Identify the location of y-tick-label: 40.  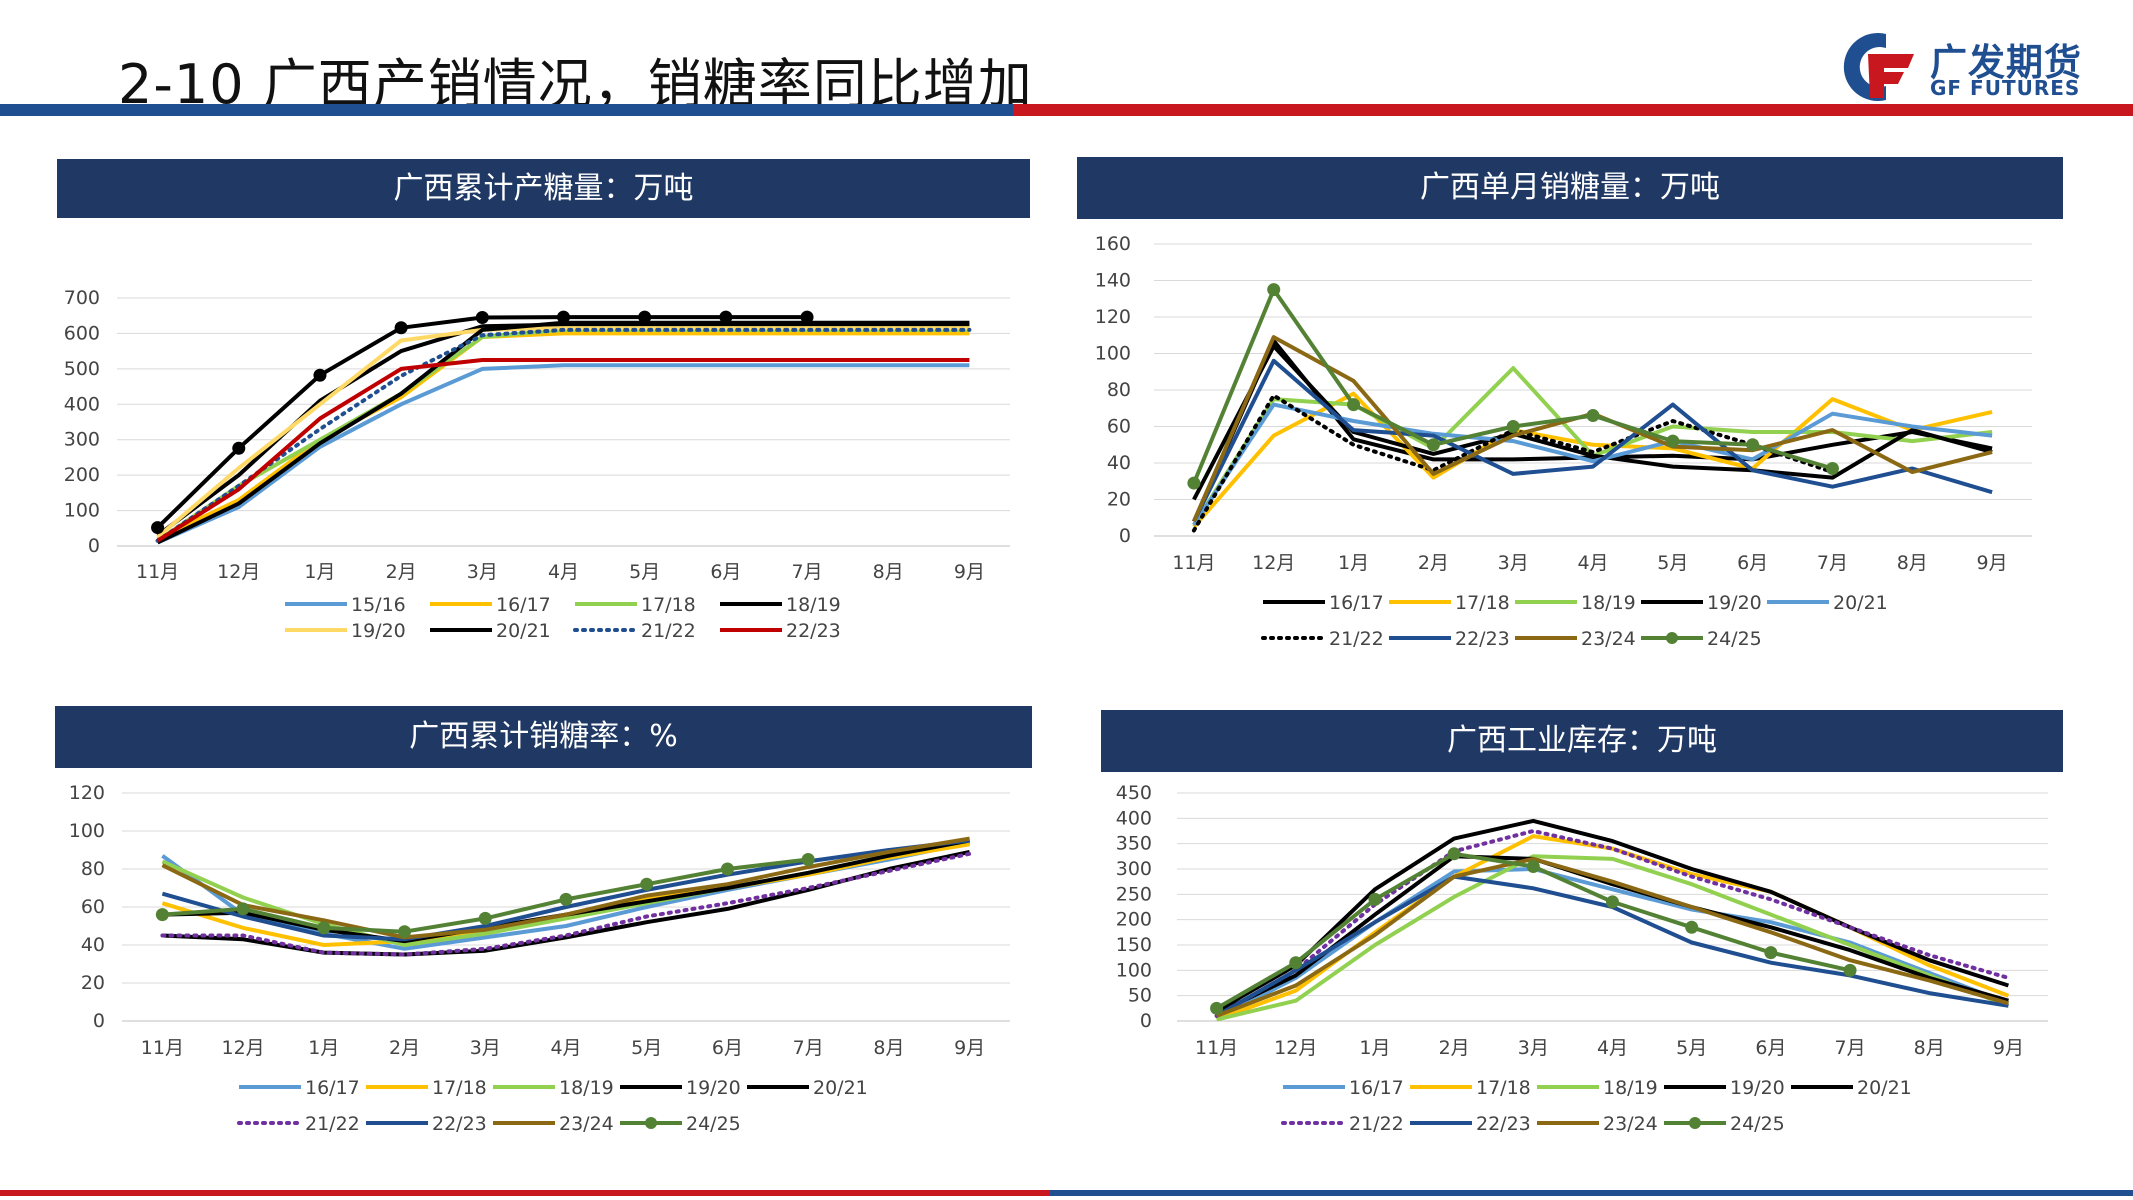
(93, 945).